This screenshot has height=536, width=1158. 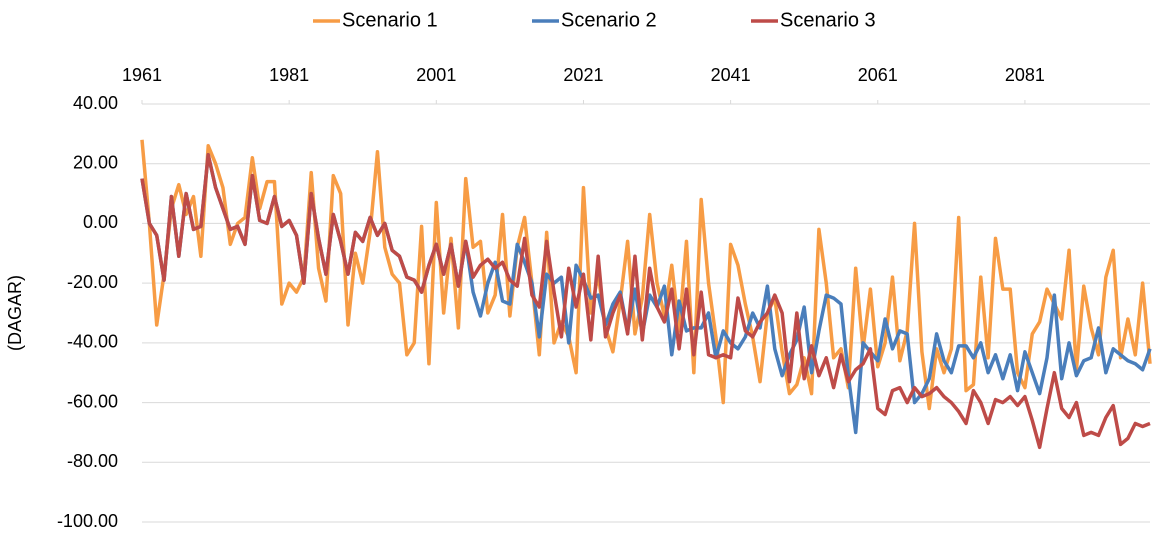 I want to click on legend-label: Scenario 2, so click(x=609, y=20).